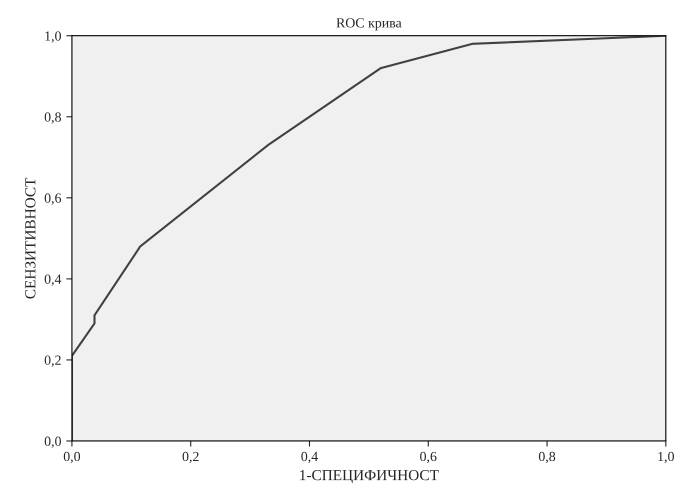 This screenshot has height=483, width=685. Describe the element at coordinates (547, 458) in the screenshot. I see `x-tick-label: 0,8` at that location.